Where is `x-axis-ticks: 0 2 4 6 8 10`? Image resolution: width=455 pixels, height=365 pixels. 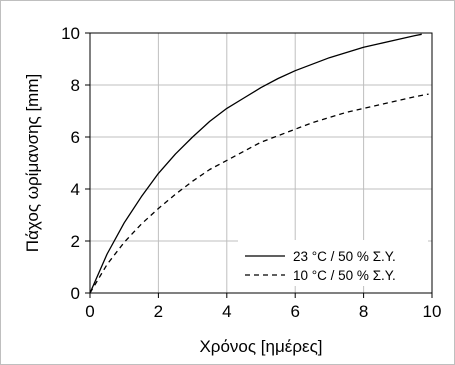
x-axis-ticks: 0 2 4 6 8 10 is located at coordinates (263, 307).